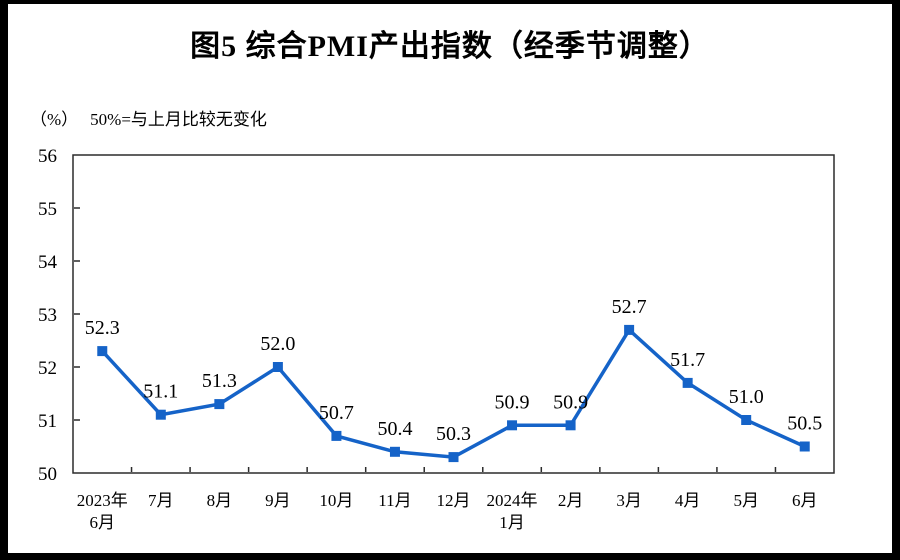 The height and width of the screenshot is (560, 900). Describe the element at coordinates (219, 381) in the screenshot. I see `data-point-label: 51.3` at that location.